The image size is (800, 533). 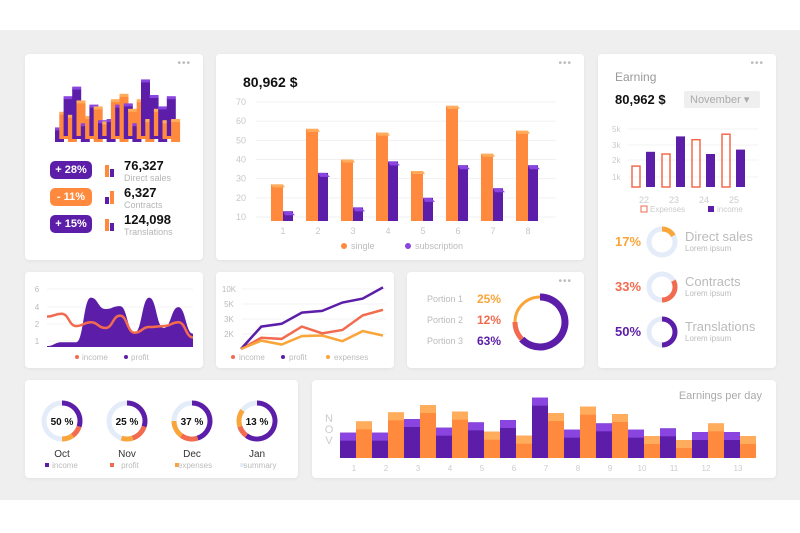 I want to click on x-tick-label: 23, so click(x=674, y=200).